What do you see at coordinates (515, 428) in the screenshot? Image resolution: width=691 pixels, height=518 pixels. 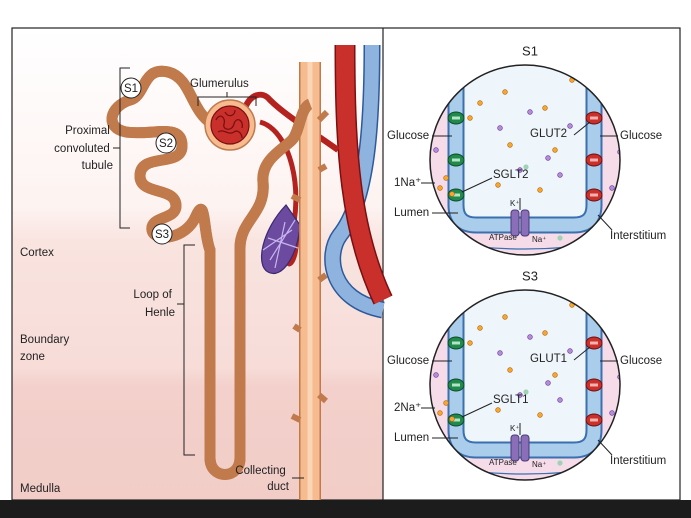 I see `potassium-label: K⁺` at bounding box center [515, 428].